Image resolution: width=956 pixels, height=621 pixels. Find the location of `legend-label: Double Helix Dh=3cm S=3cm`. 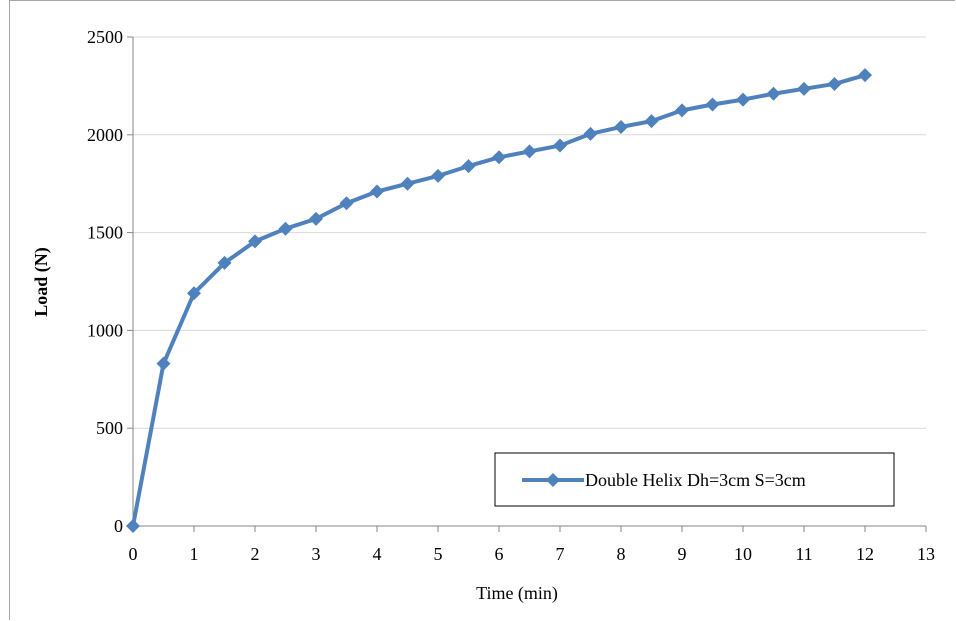

legend-label: Double Helix Dh=3cm S=3cm is located at coordinates (695, 480).